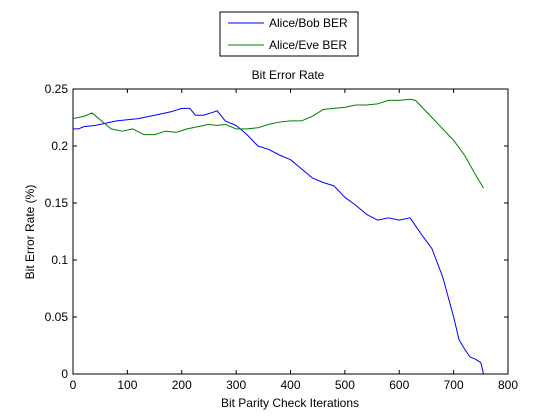 The width and height of the screenshot is (560, 420). What do you see at coordinates (30, 232) in the screenshot?
I see `y-axis-title: Bit Error Rate (%)` at bounding box center [30, 232].